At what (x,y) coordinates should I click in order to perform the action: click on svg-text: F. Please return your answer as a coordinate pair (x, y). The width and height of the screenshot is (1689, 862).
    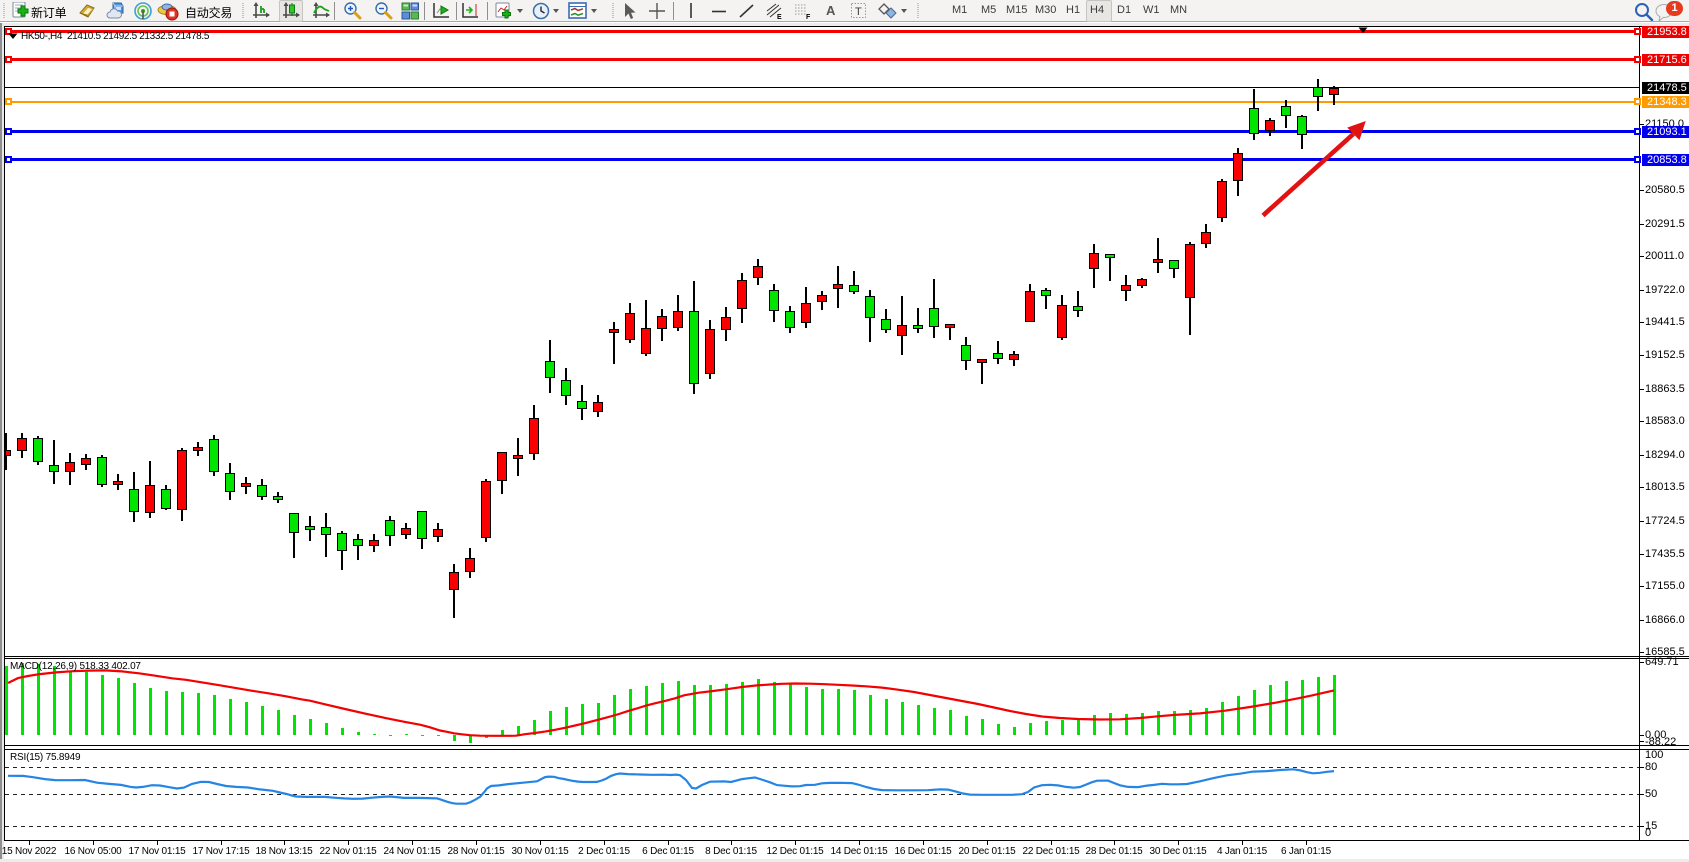
    Looking at the image, I should click on (808, 17).